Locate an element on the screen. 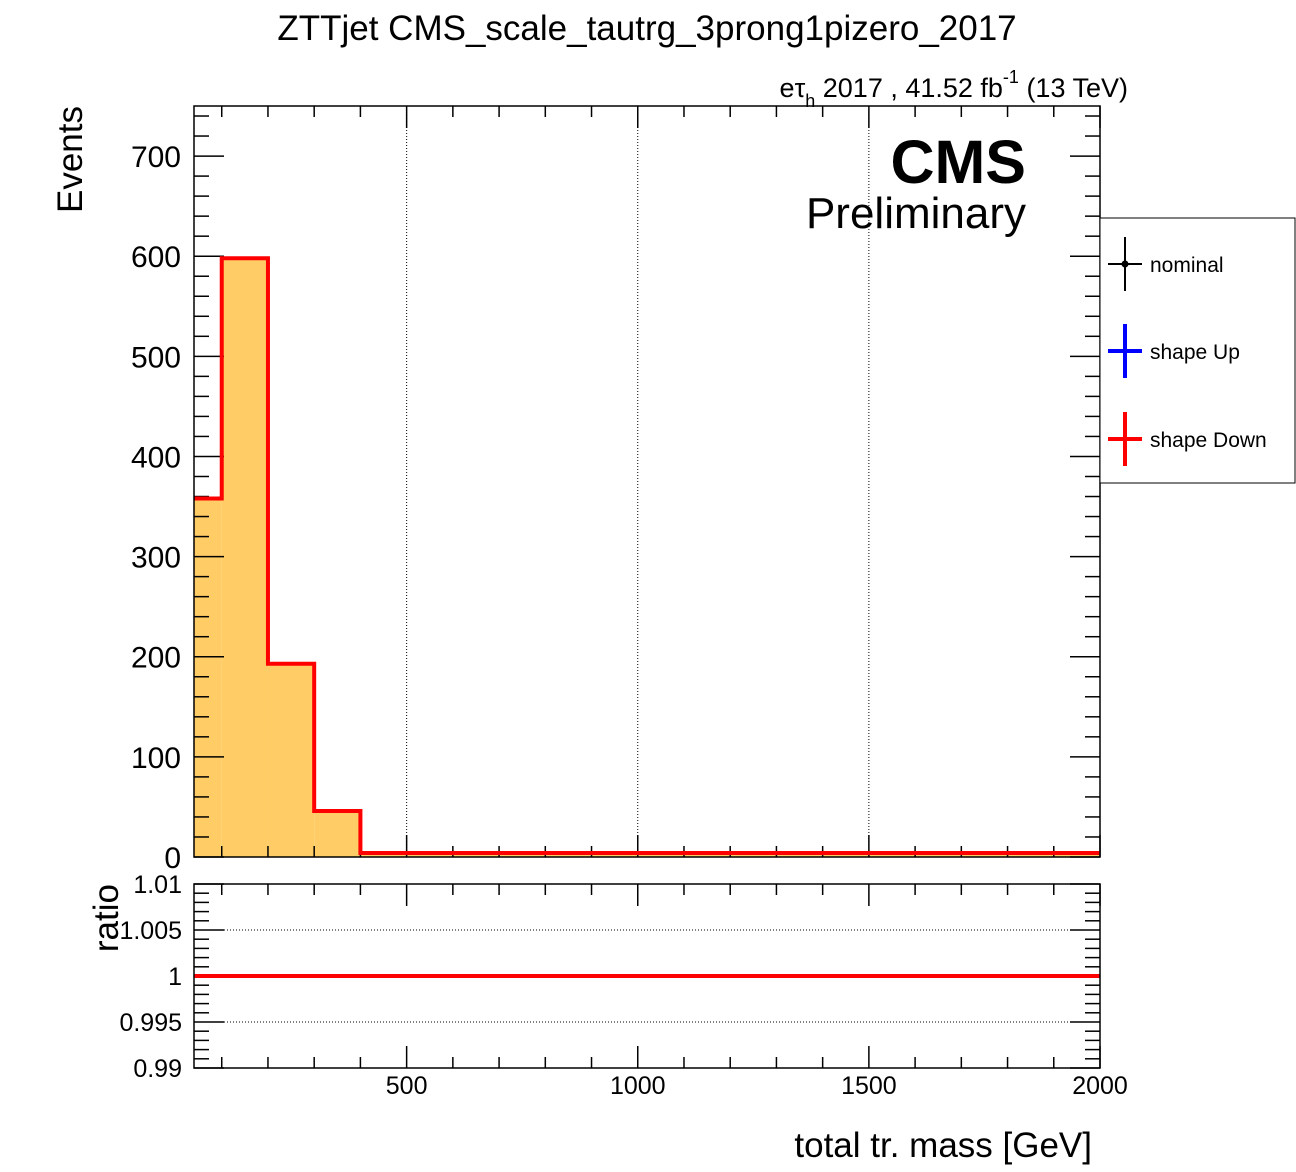  legend-label-shape-up: shape Up is located at coordinates (1195, 352).